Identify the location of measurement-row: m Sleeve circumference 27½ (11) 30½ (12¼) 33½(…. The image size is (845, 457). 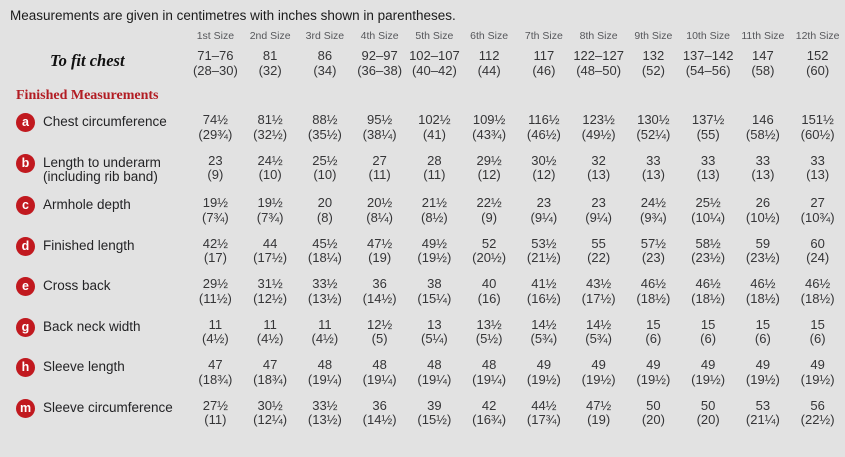
(422, 412).